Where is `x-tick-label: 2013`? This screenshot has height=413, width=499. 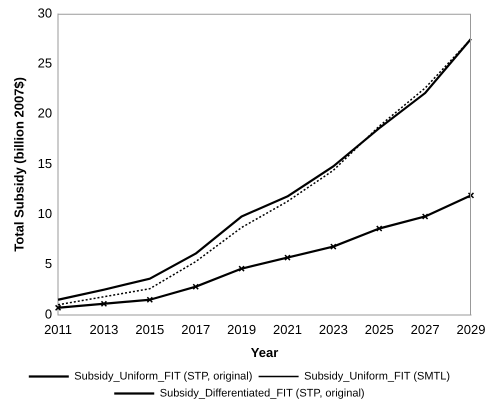
x-tick-label: 2013 is located at coordinates (103, 330).